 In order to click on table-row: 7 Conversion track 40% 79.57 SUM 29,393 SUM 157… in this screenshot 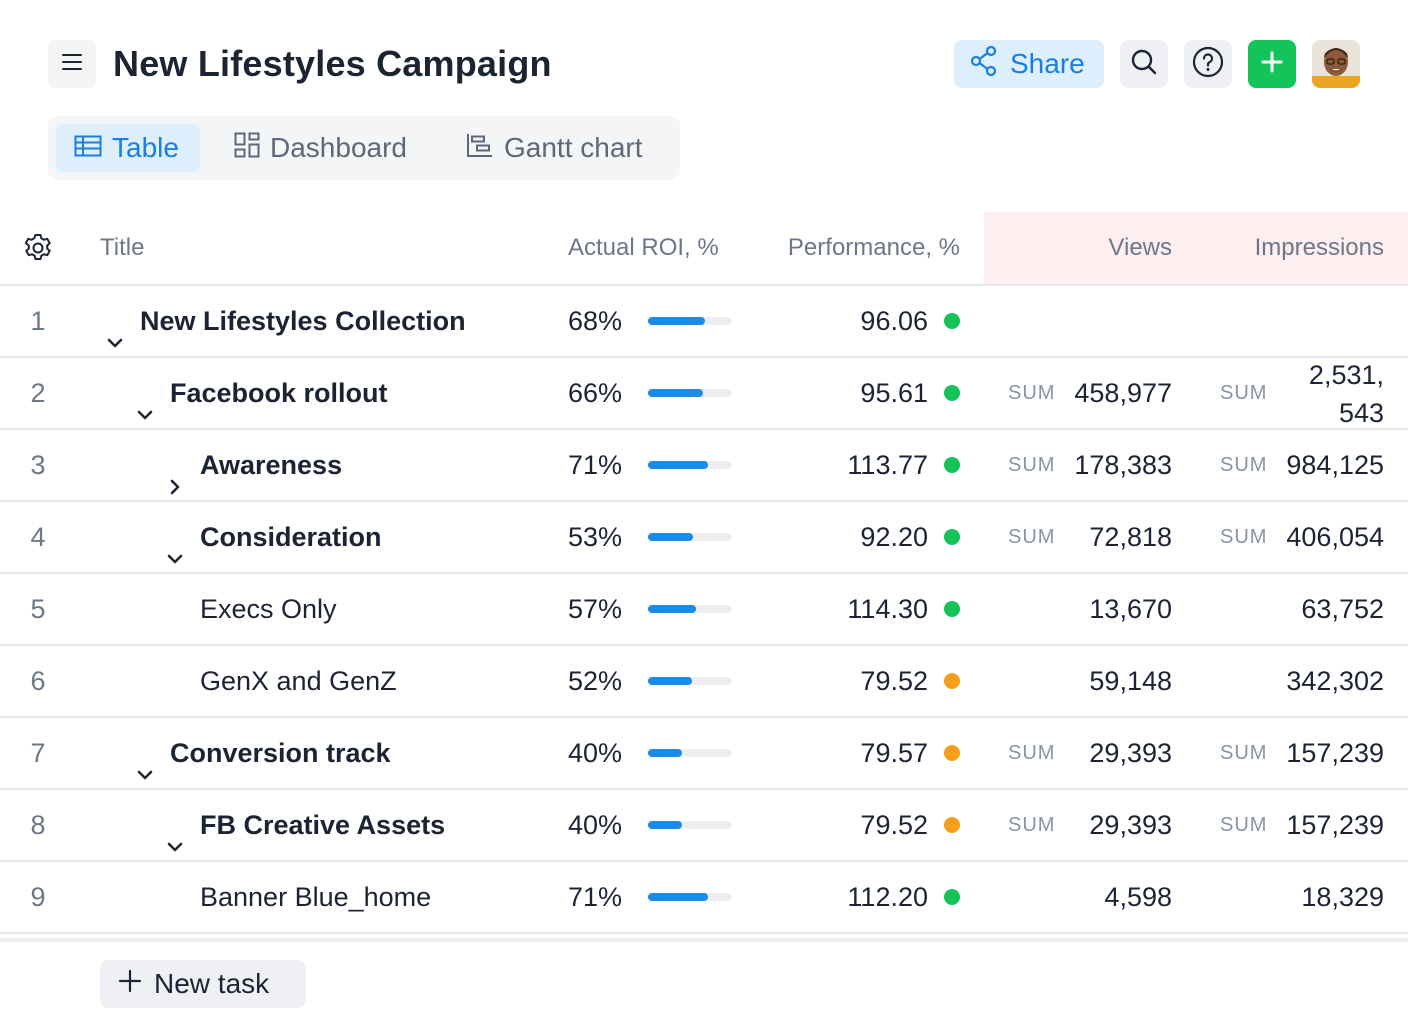, I will do `click(704, 754)`.